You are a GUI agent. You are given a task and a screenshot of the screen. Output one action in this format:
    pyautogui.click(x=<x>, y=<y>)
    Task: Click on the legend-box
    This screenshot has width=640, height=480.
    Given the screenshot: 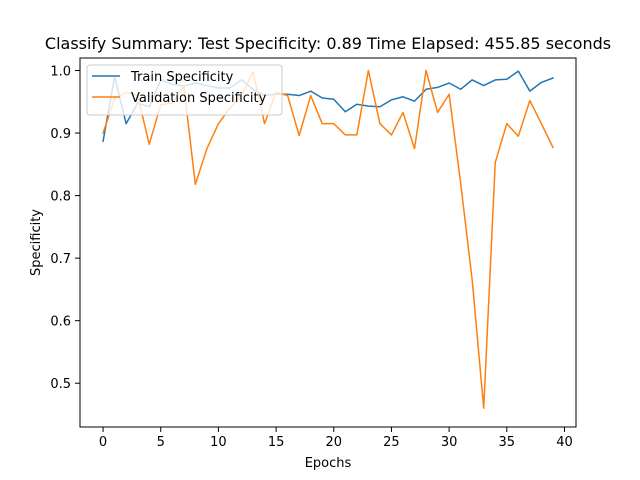 What is the action you would take?
    pyautogui.click(x=184, y=90)
    